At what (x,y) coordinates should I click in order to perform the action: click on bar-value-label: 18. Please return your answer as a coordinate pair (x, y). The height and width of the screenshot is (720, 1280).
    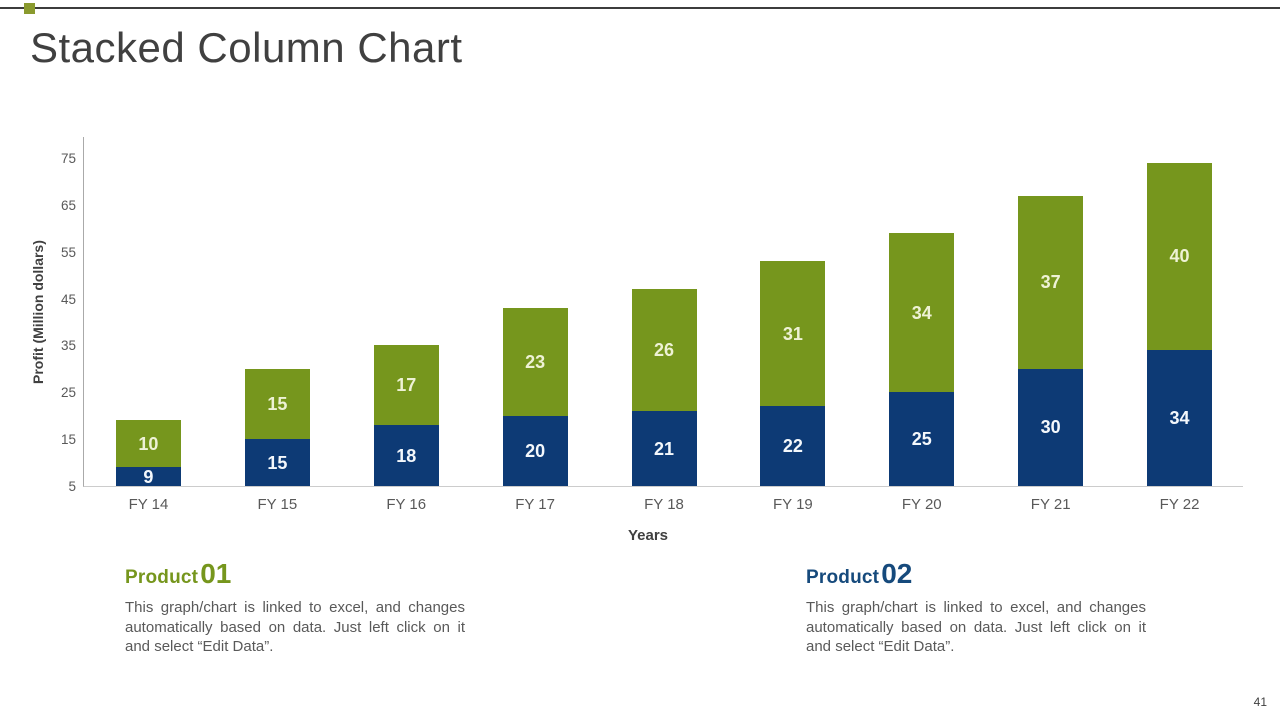
    Looking at the image, I should click on (406, 455).